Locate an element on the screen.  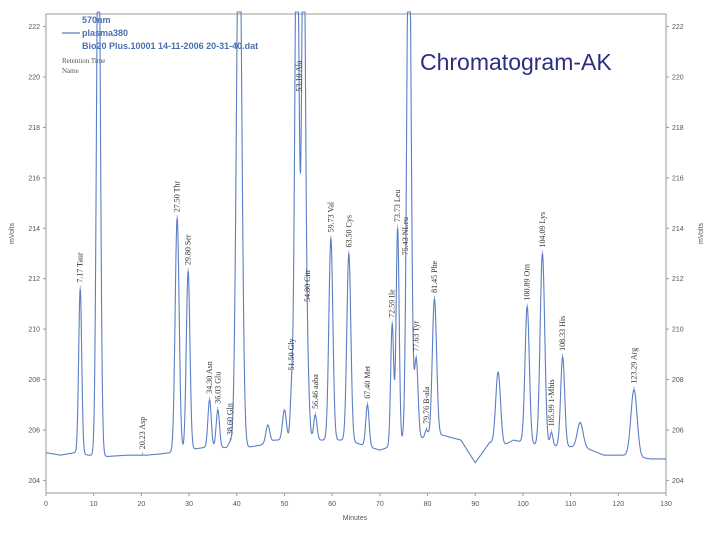
peak-label: 56.46 aaba is located at coordinates (315, 391).